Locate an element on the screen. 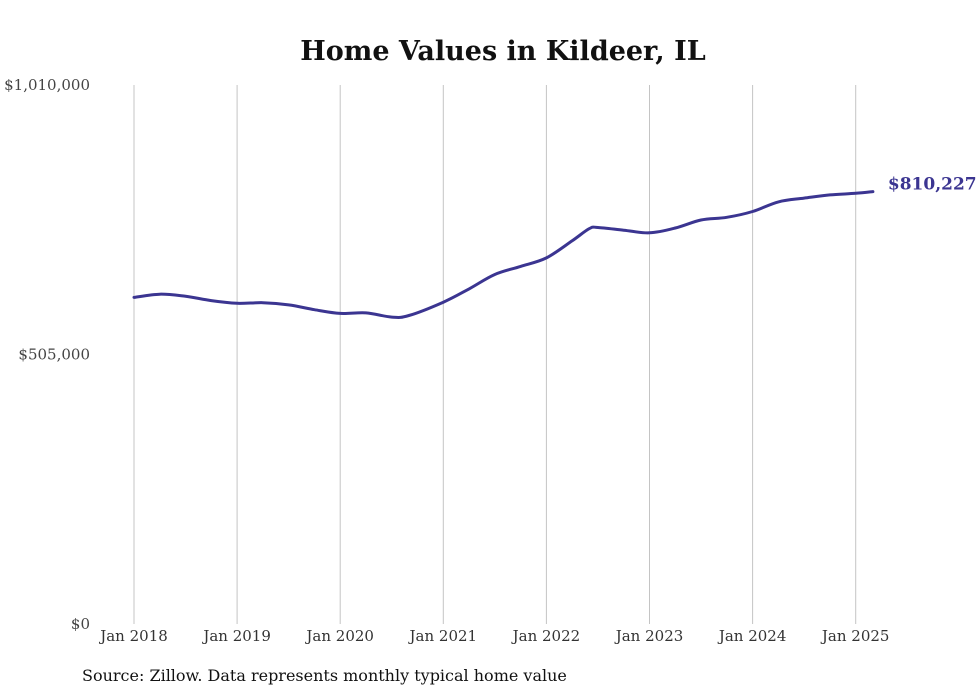 This screenshot has height=699, width=980. last-value-label: $810,227 is located at coordinates (932, 185).